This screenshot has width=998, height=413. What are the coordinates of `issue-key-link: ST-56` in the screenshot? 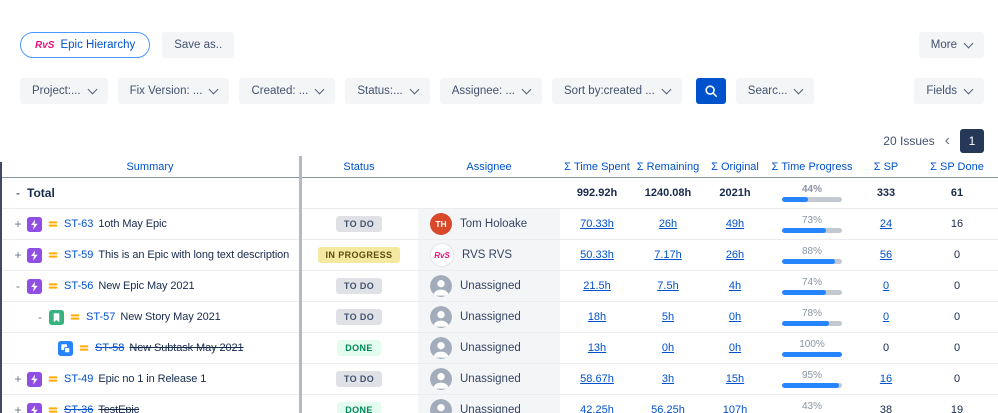 It's located at (79, 286).